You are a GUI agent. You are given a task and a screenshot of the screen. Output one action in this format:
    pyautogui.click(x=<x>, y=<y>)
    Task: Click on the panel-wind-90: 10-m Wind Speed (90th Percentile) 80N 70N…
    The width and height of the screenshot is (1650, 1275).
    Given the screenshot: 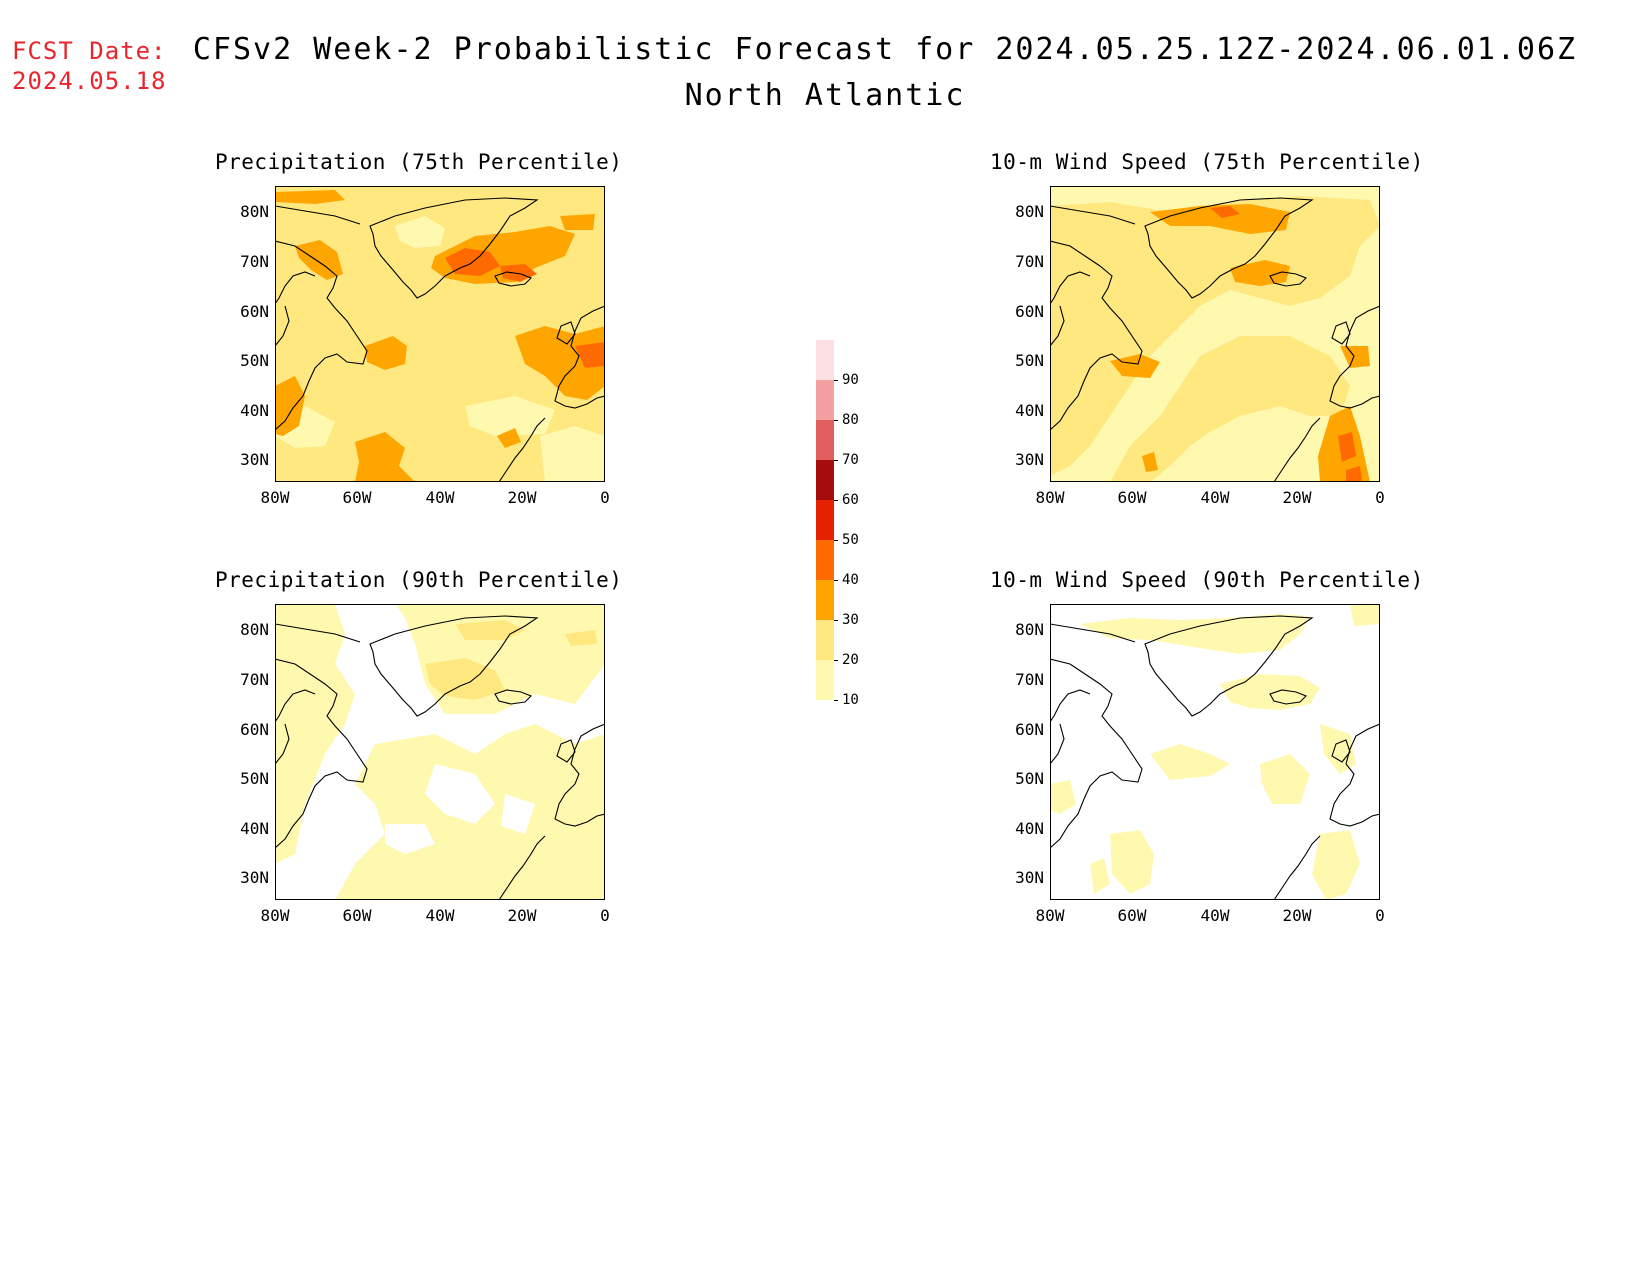 What is the action you would take?
    pyautogui.click(x=1207, y=758)
    